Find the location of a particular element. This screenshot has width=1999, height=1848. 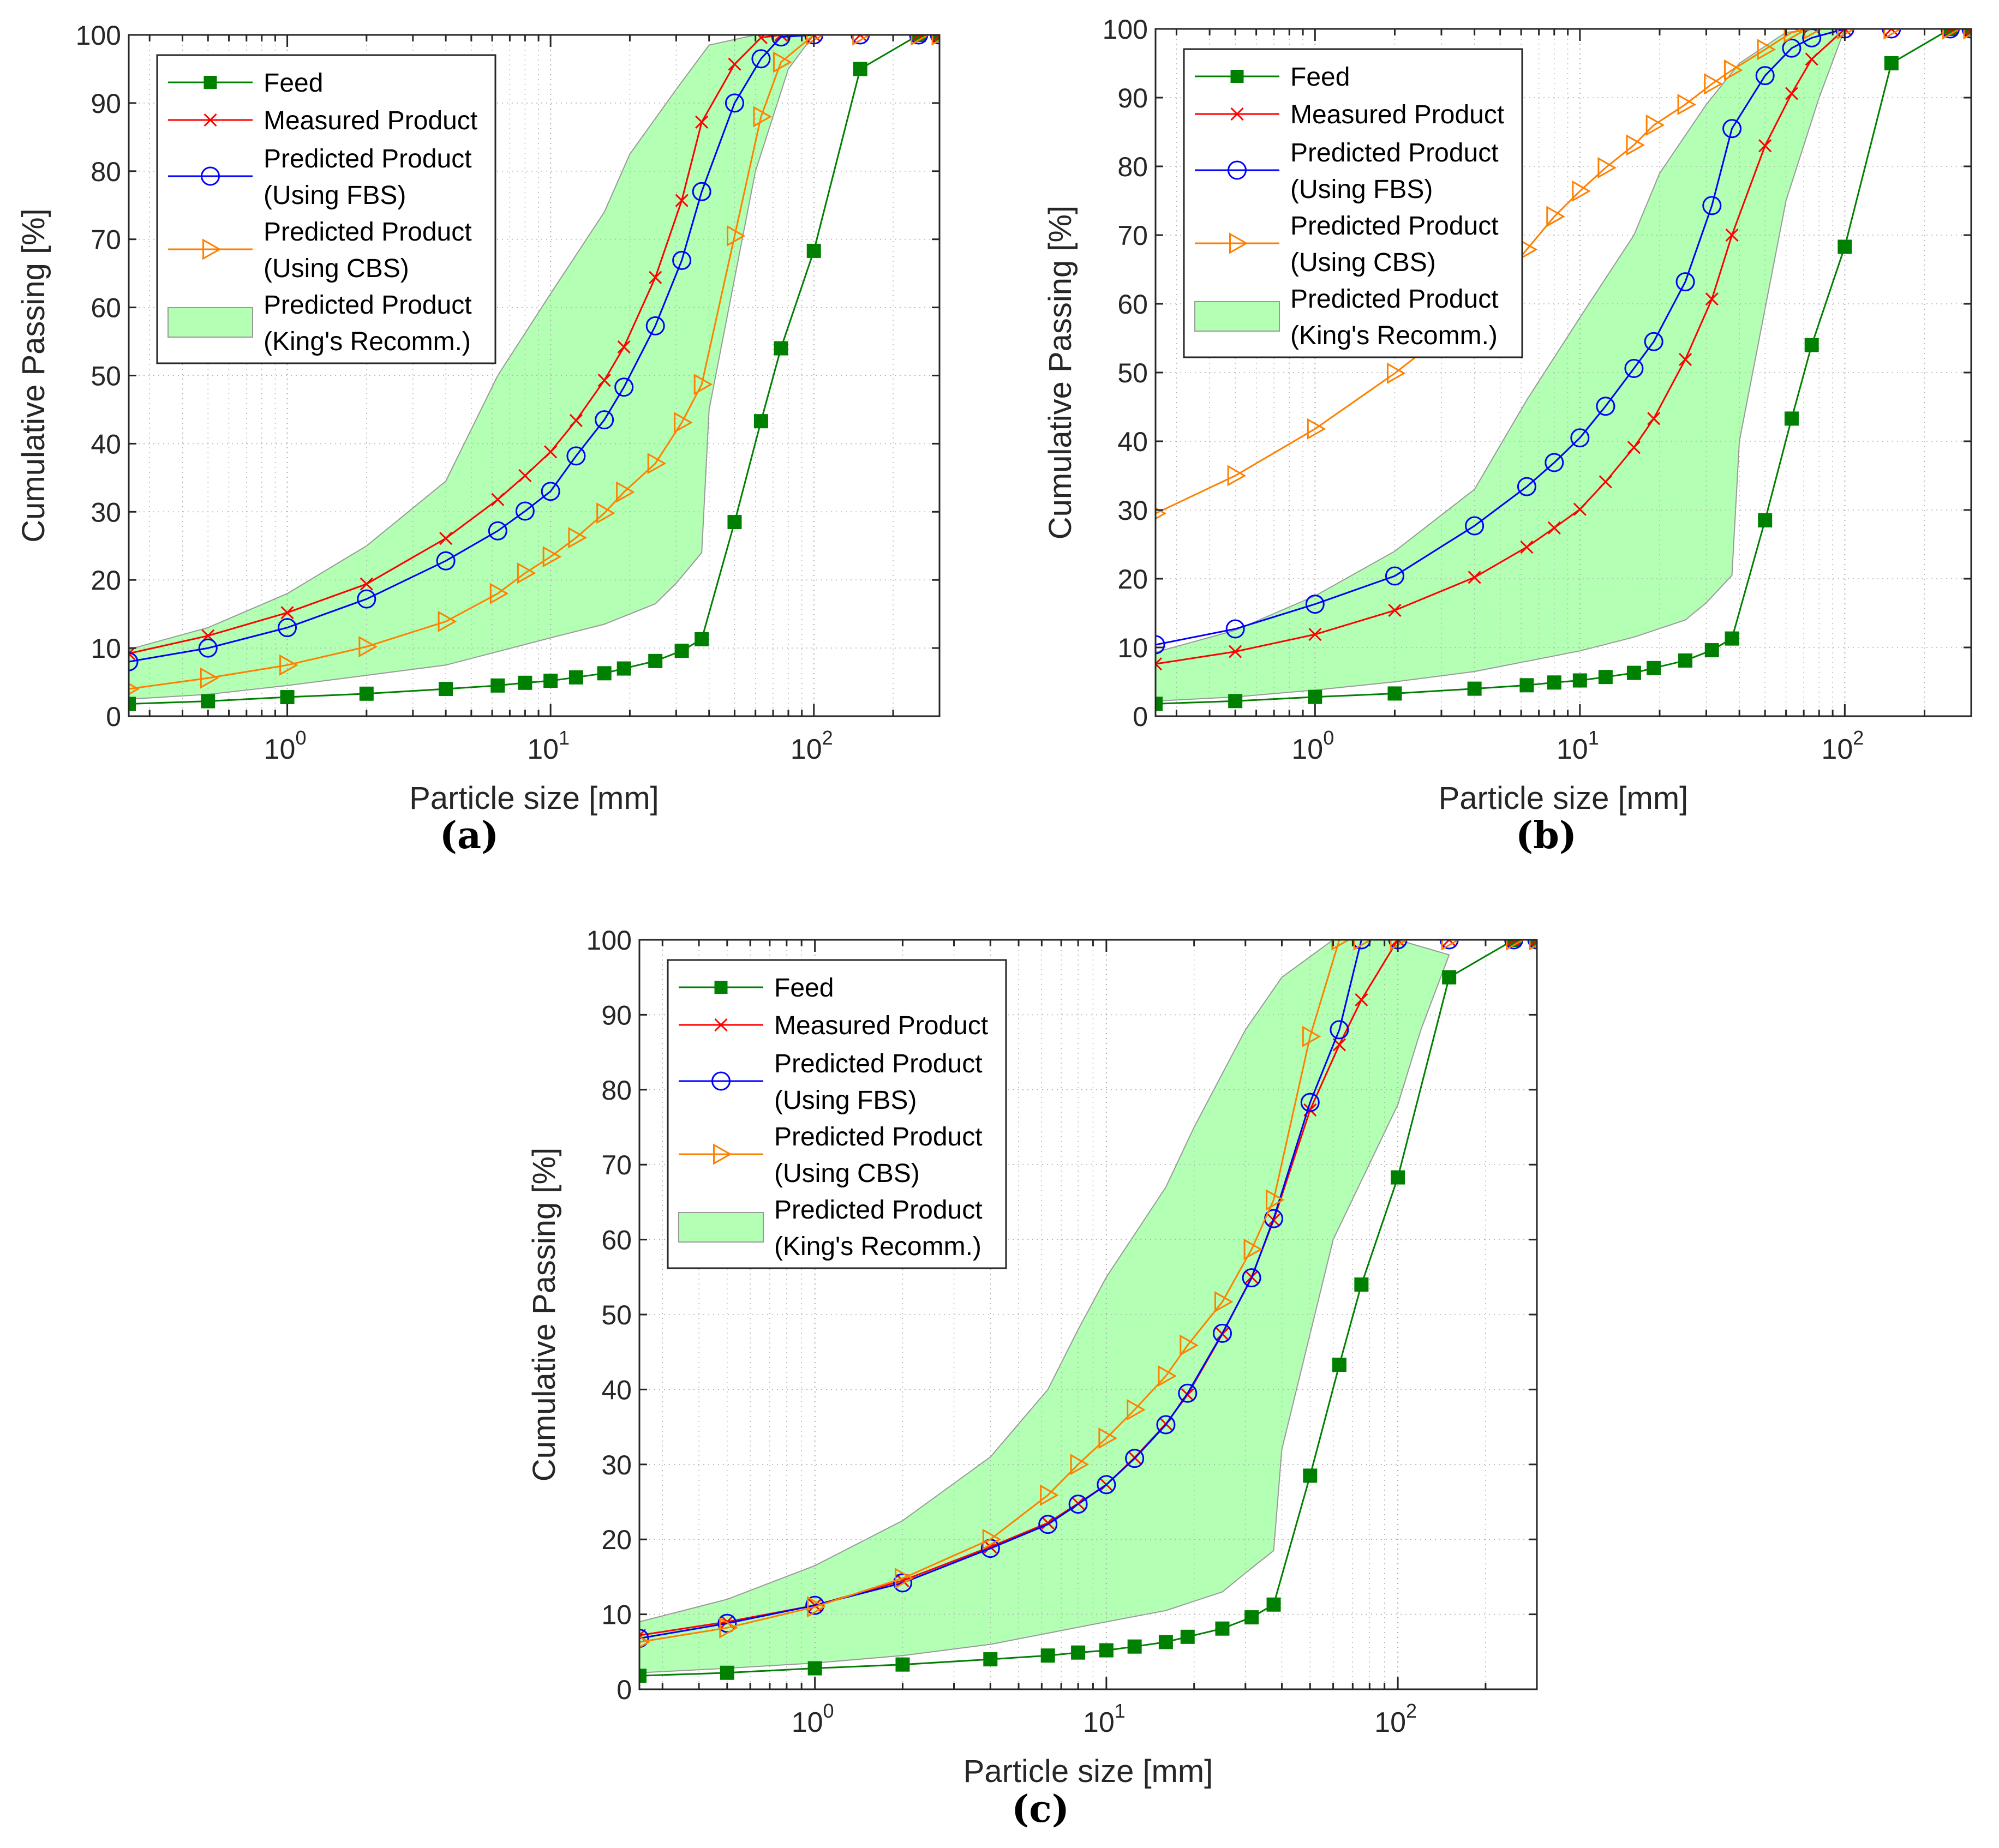

x-tick-label: 10² is located at coordinates (812, 746).